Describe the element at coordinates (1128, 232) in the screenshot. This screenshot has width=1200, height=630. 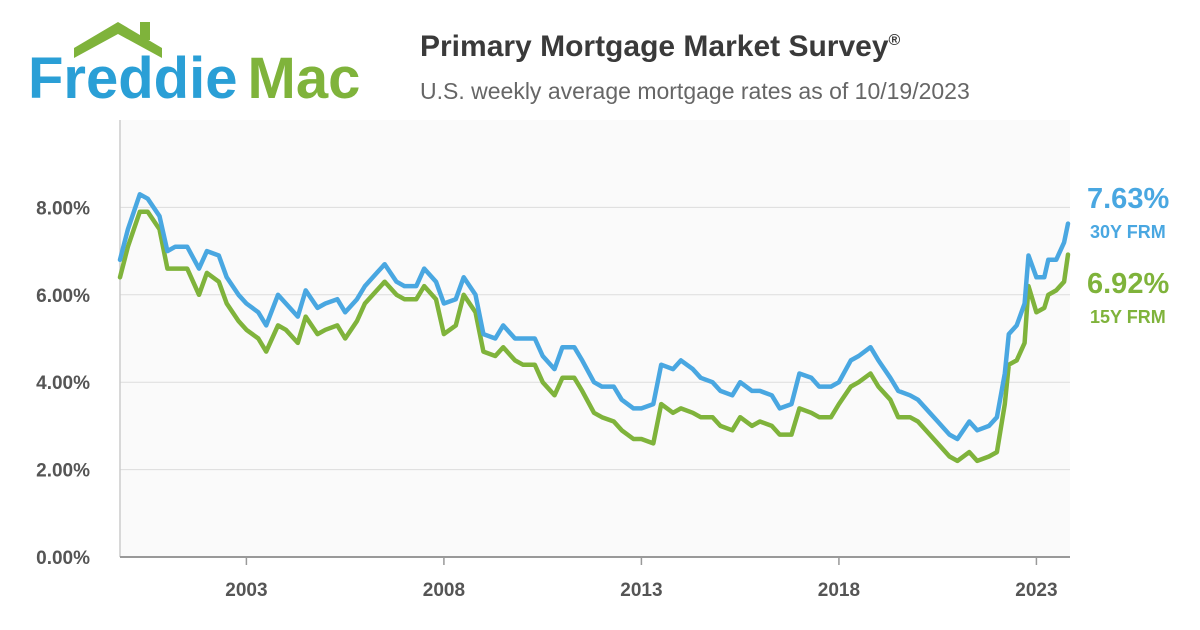
I see `series-30y-name: 30Y FRM` at that location.